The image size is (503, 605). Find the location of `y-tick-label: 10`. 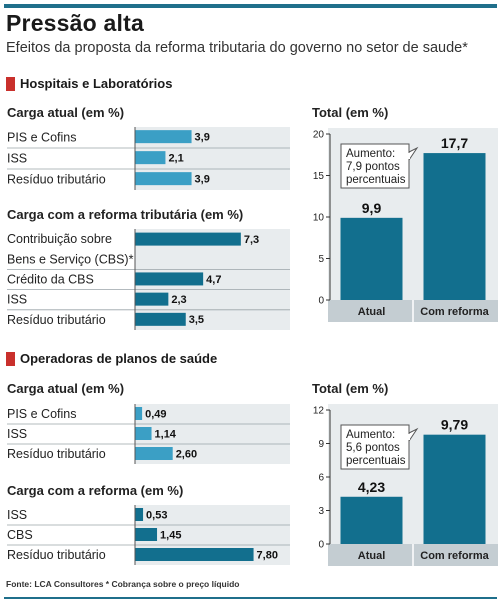

y-tick-label: 10 is located at coordinates (319, 218).